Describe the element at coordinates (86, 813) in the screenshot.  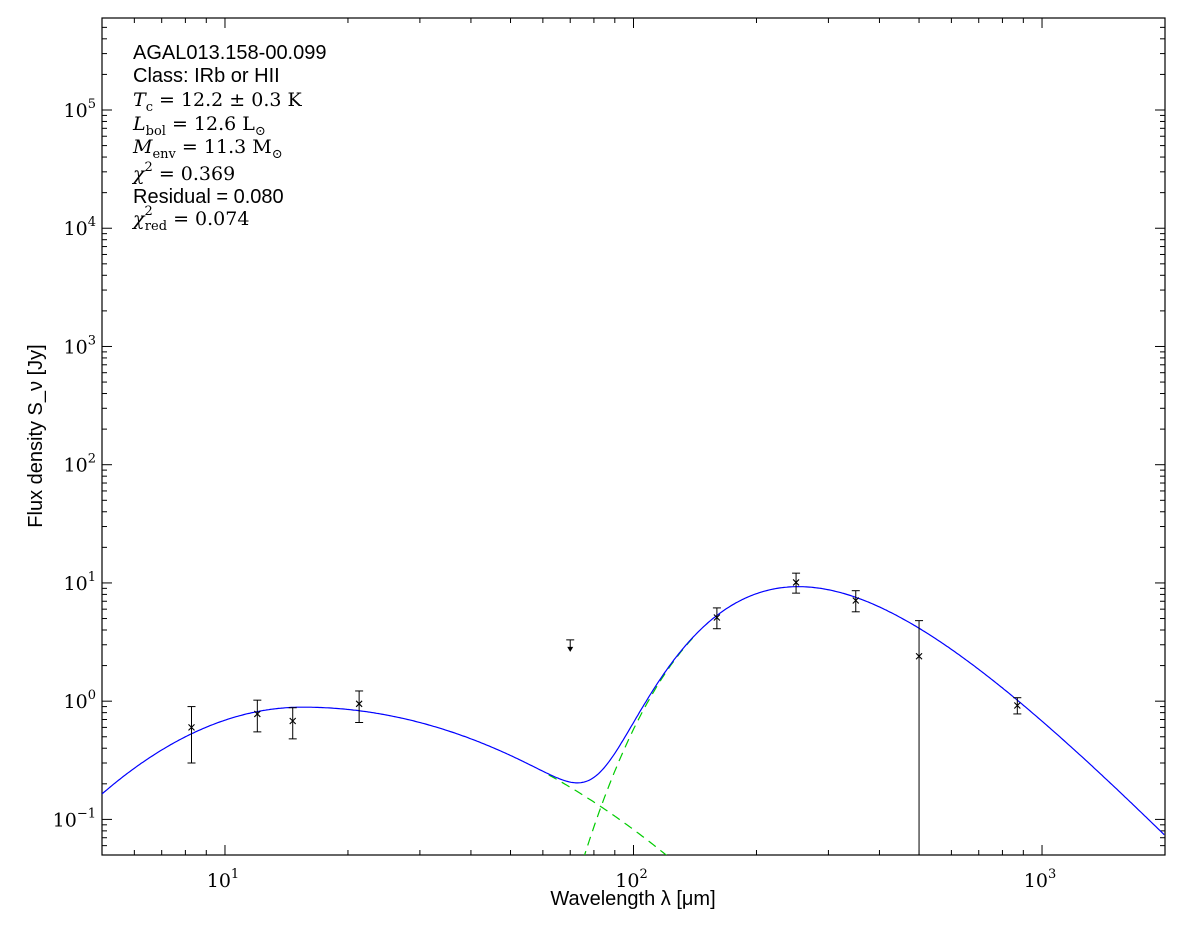
I see `y-tick-exp: −1` at that location.